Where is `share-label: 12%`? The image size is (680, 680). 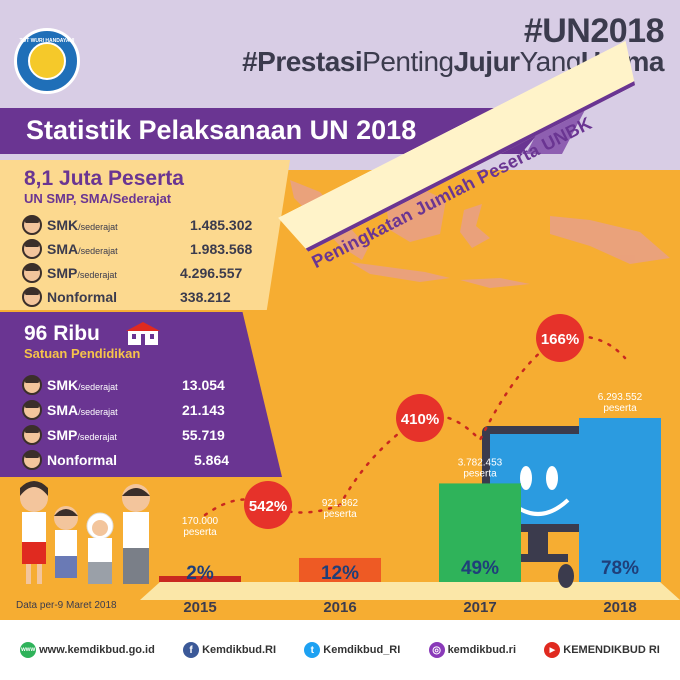 share-label: 12% is located at coordinates (340, 573).